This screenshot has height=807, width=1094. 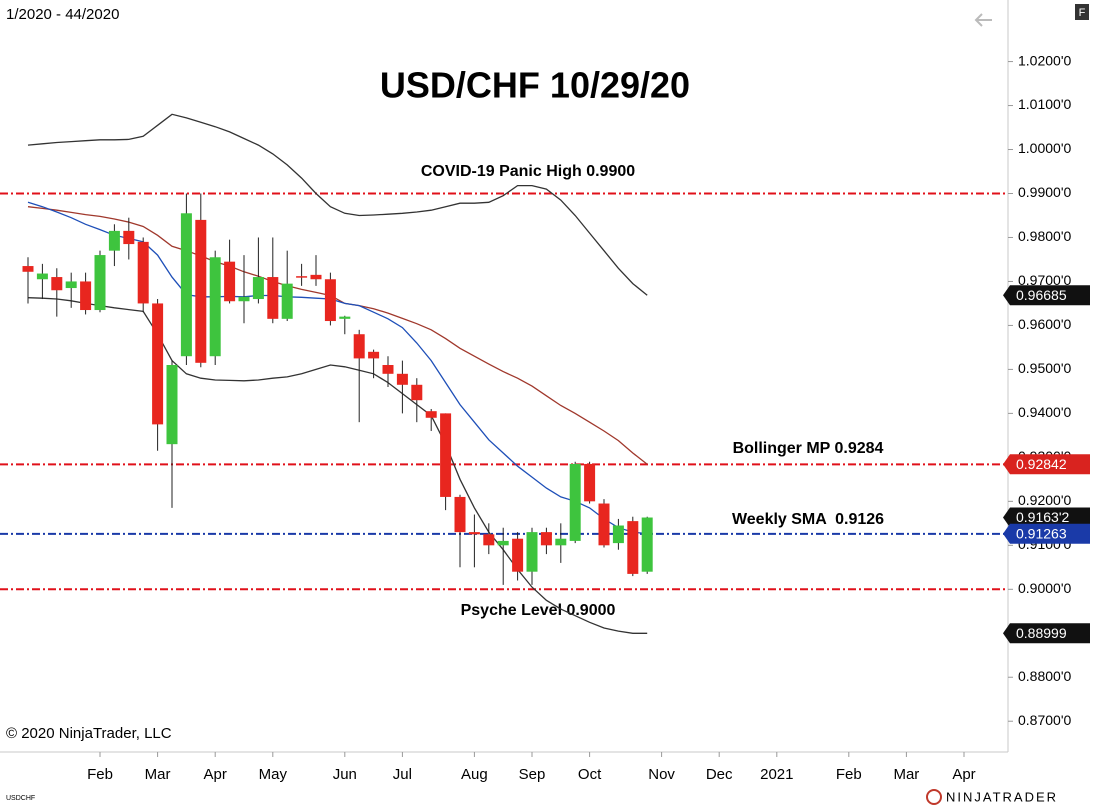 What do you see at coordinates (1044, 148) in the screenshot?
I see `y-tick-label: 1.0000'0` at bounding box center [1044, 148].